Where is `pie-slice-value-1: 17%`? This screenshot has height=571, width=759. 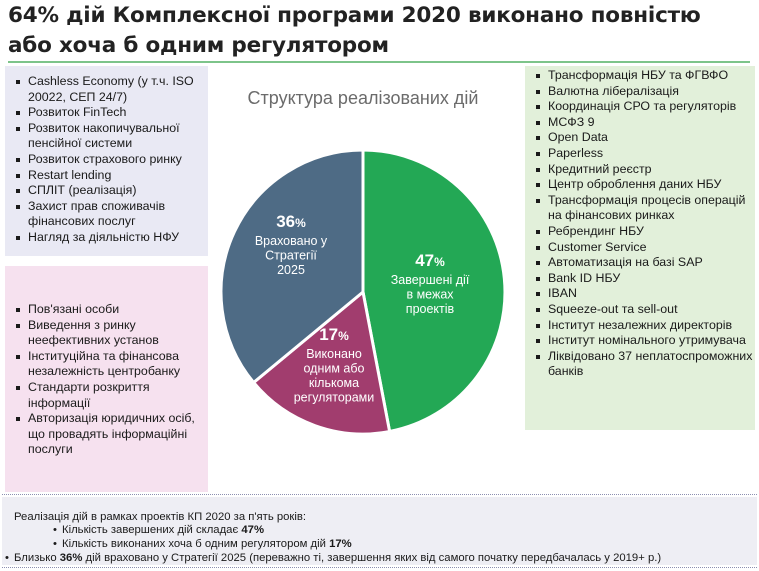
pie-slice-value-1: 17% is located at coordinates (334, 334).